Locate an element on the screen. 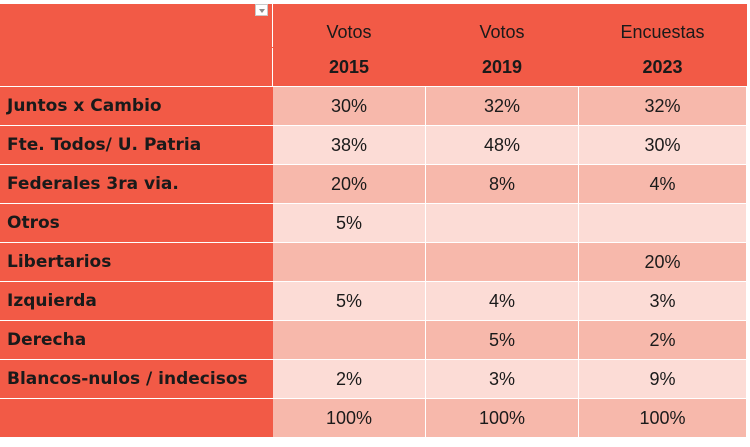  table-cell: 38% is located at coordinates (349, 145).